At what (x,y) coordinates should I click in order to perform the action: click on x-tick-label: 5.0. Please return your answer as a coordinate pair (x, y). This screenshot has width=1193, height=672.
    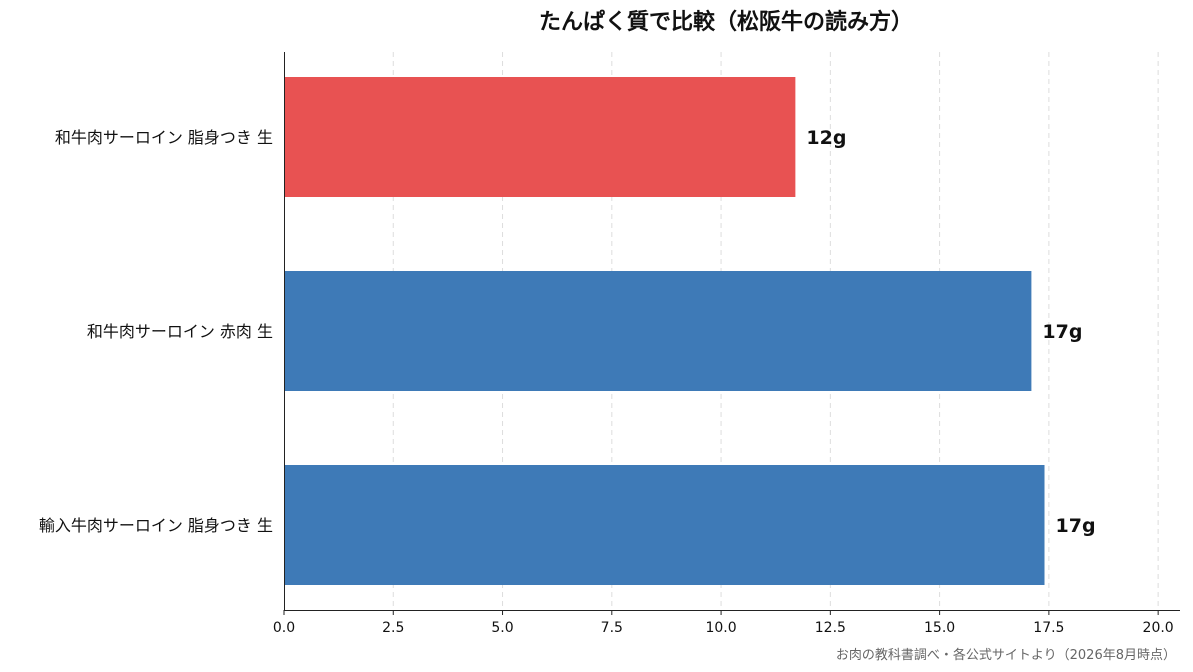
    Looking at the image, I should click on (502, 628).